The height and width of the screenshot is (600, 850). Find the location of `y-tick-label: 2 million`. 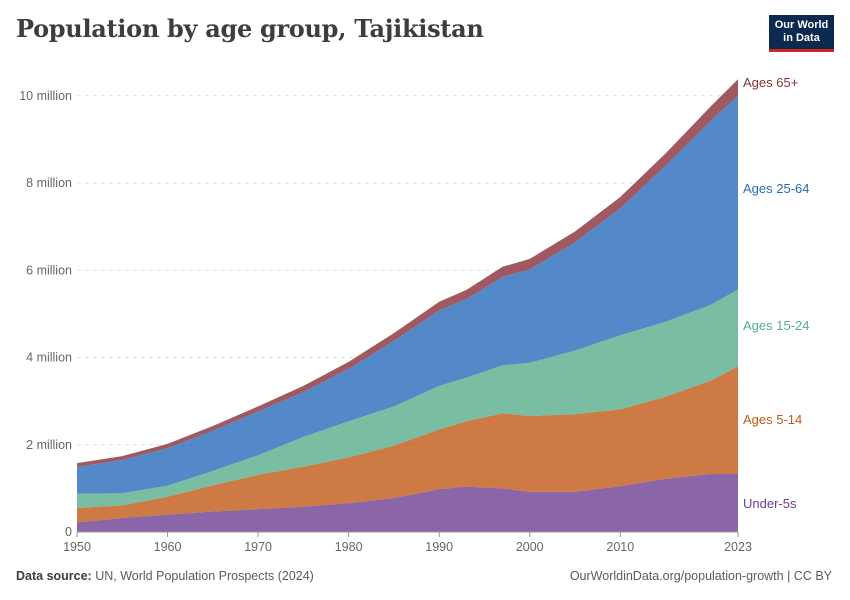

y-tick-label: 2 million is located at coordinates (49, 445).